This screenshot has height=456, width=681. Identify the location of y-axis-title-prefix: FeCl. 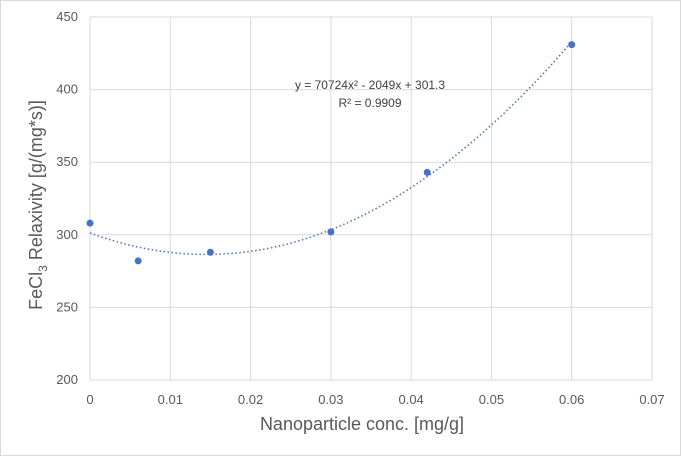
(36, 291).